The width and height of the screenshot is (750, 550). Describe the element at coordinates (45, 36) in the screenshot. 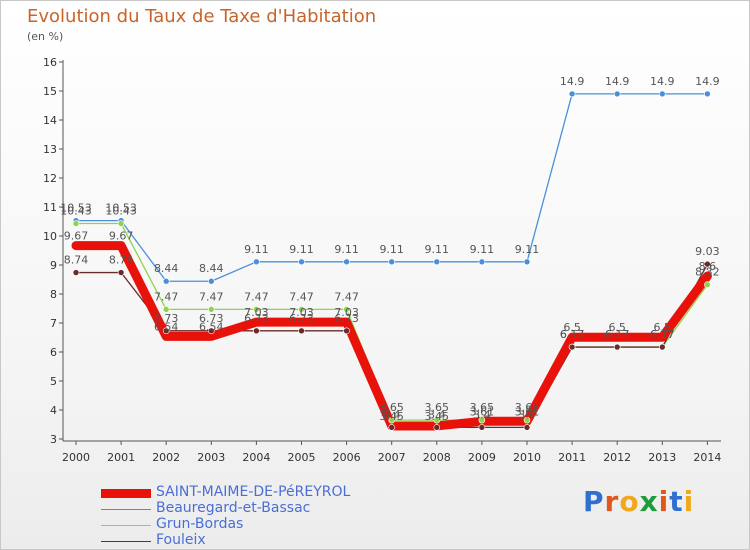

I see `chart-subtitle: (en %)` at that location.